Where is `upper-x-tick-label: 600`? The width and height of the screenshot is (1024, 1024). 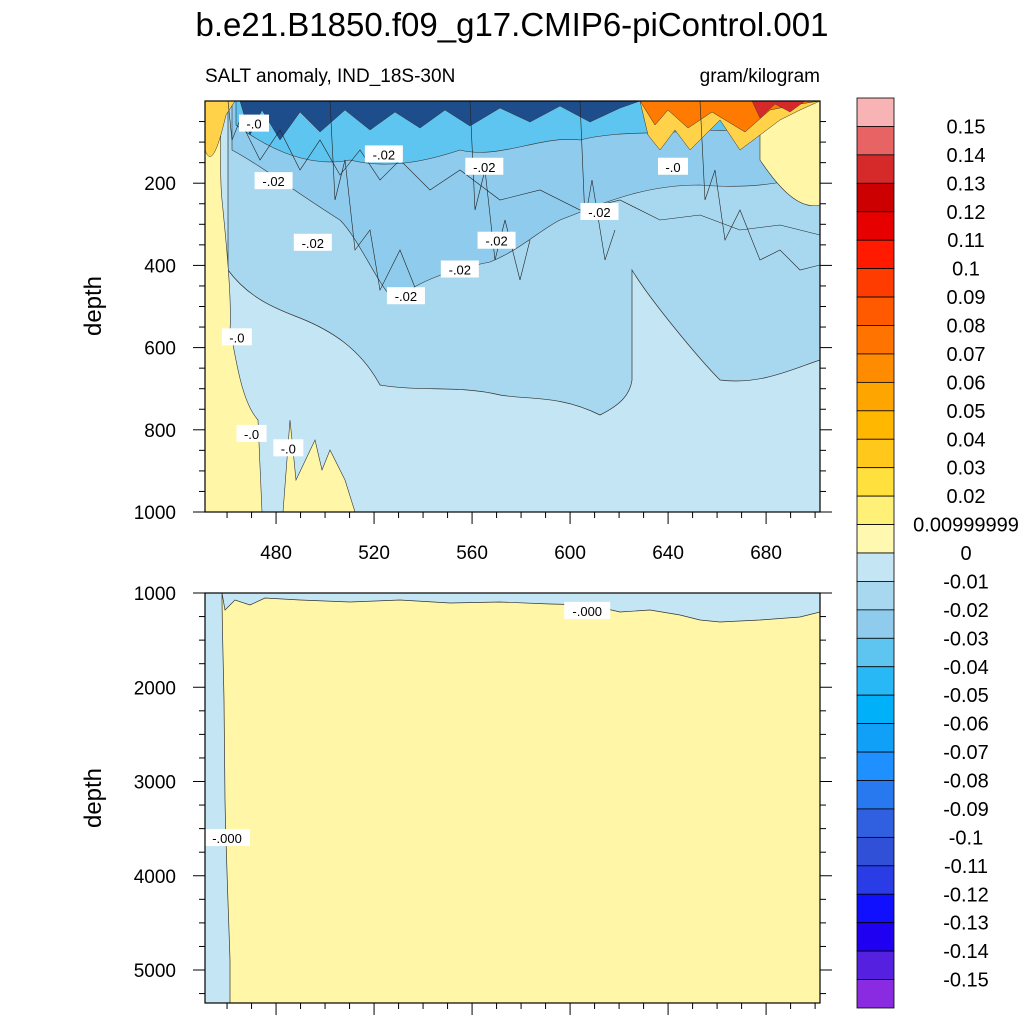 upper-x-tick-label: 600 is located at coordinates (570, 553).